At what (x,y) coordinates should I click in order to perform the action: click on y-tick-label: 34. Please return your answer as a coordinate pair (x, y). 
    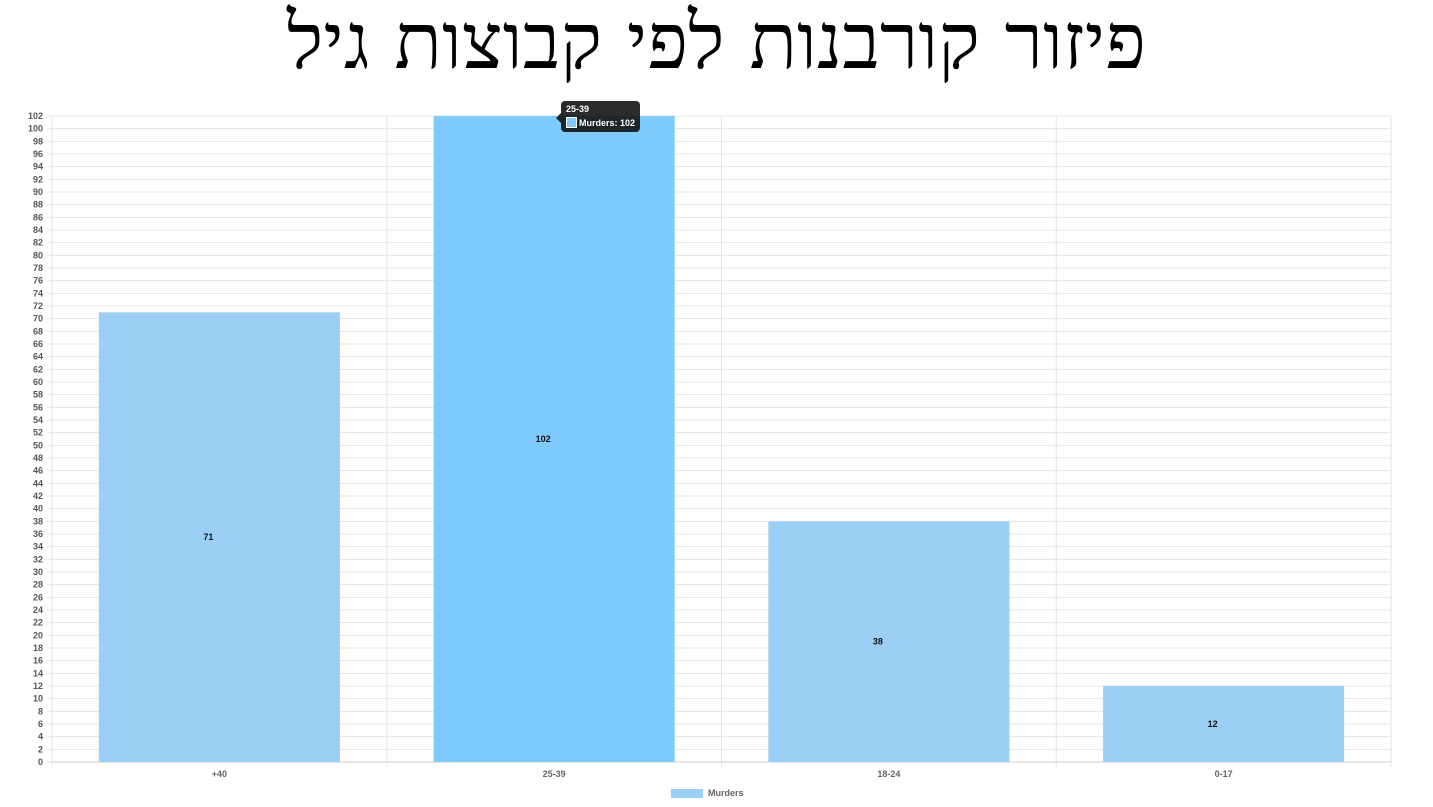
    Looking at the image, I should click on (38, 547).